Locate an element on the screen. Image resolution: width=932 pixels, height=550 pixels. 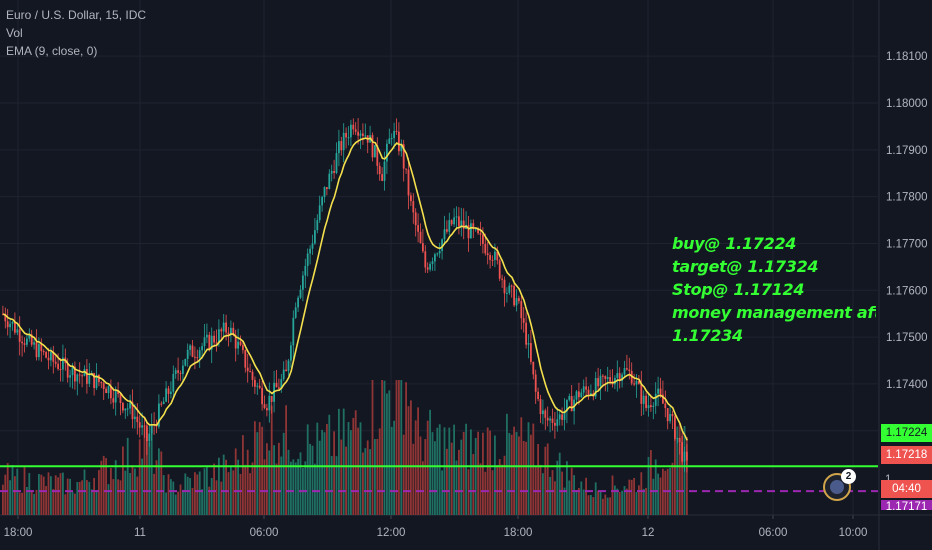
bar-countdown: 04:40 is located at coordinates (906, 489).